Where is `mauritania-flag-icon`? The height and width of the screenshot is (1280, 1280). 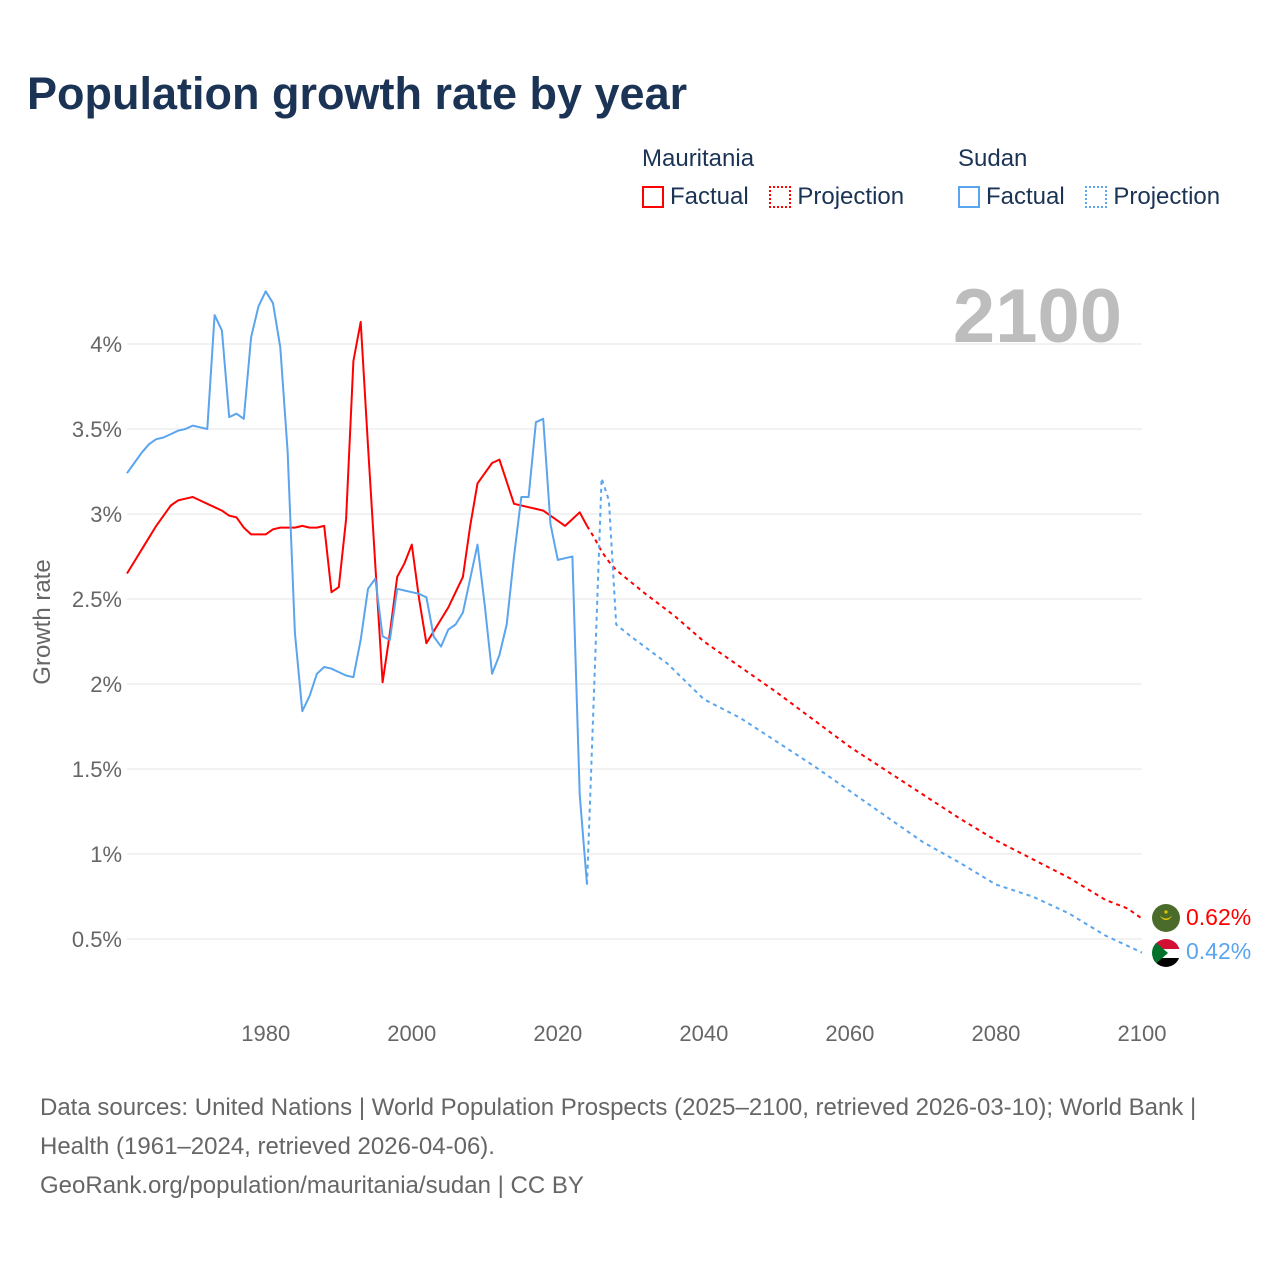
mauritania-flag-icon is located at coordinates (1166, 918).